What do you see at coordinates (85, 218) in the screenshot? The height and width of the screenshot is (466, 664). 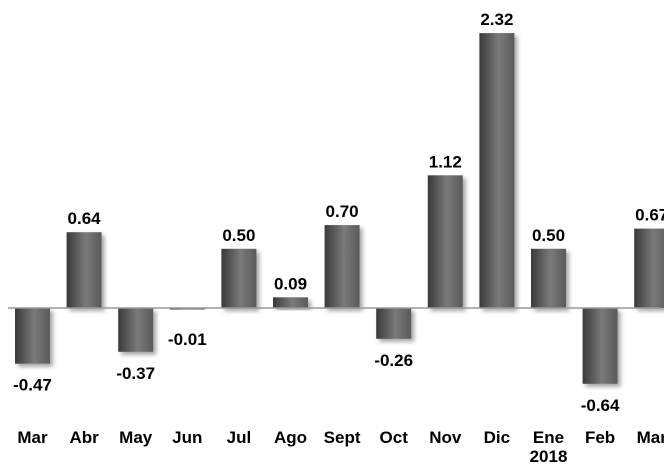 I see `value-label: 0.64` at bounding box center [85, 218].